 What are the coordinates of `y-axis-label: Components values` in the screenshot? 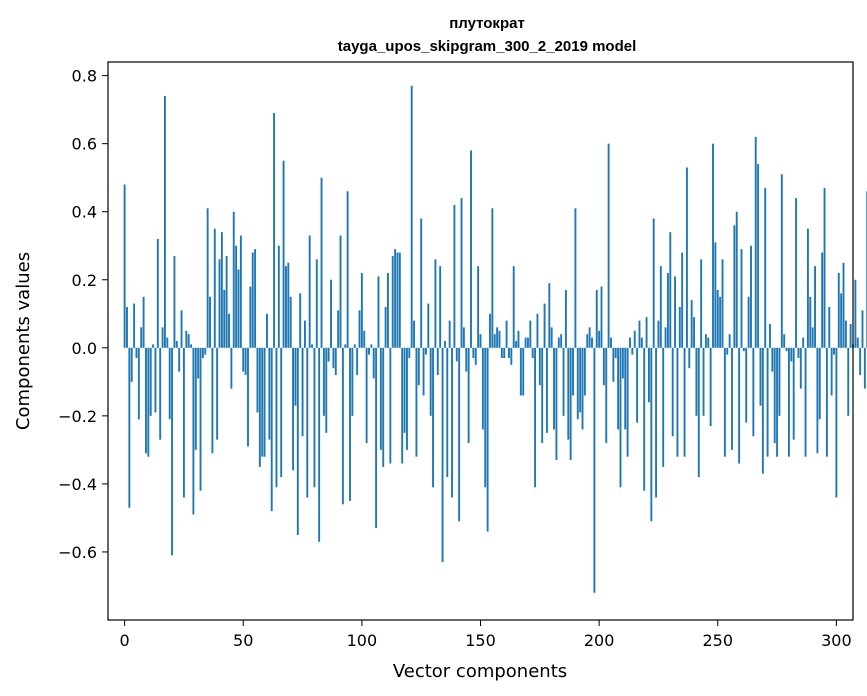 It's located at (23, 341).